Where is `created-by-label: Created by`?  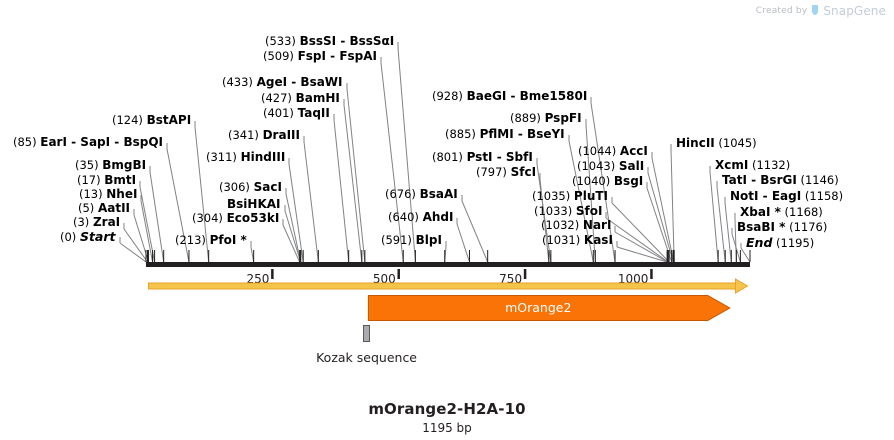
created-by-label: Created by is located at coordinates (781, 11).